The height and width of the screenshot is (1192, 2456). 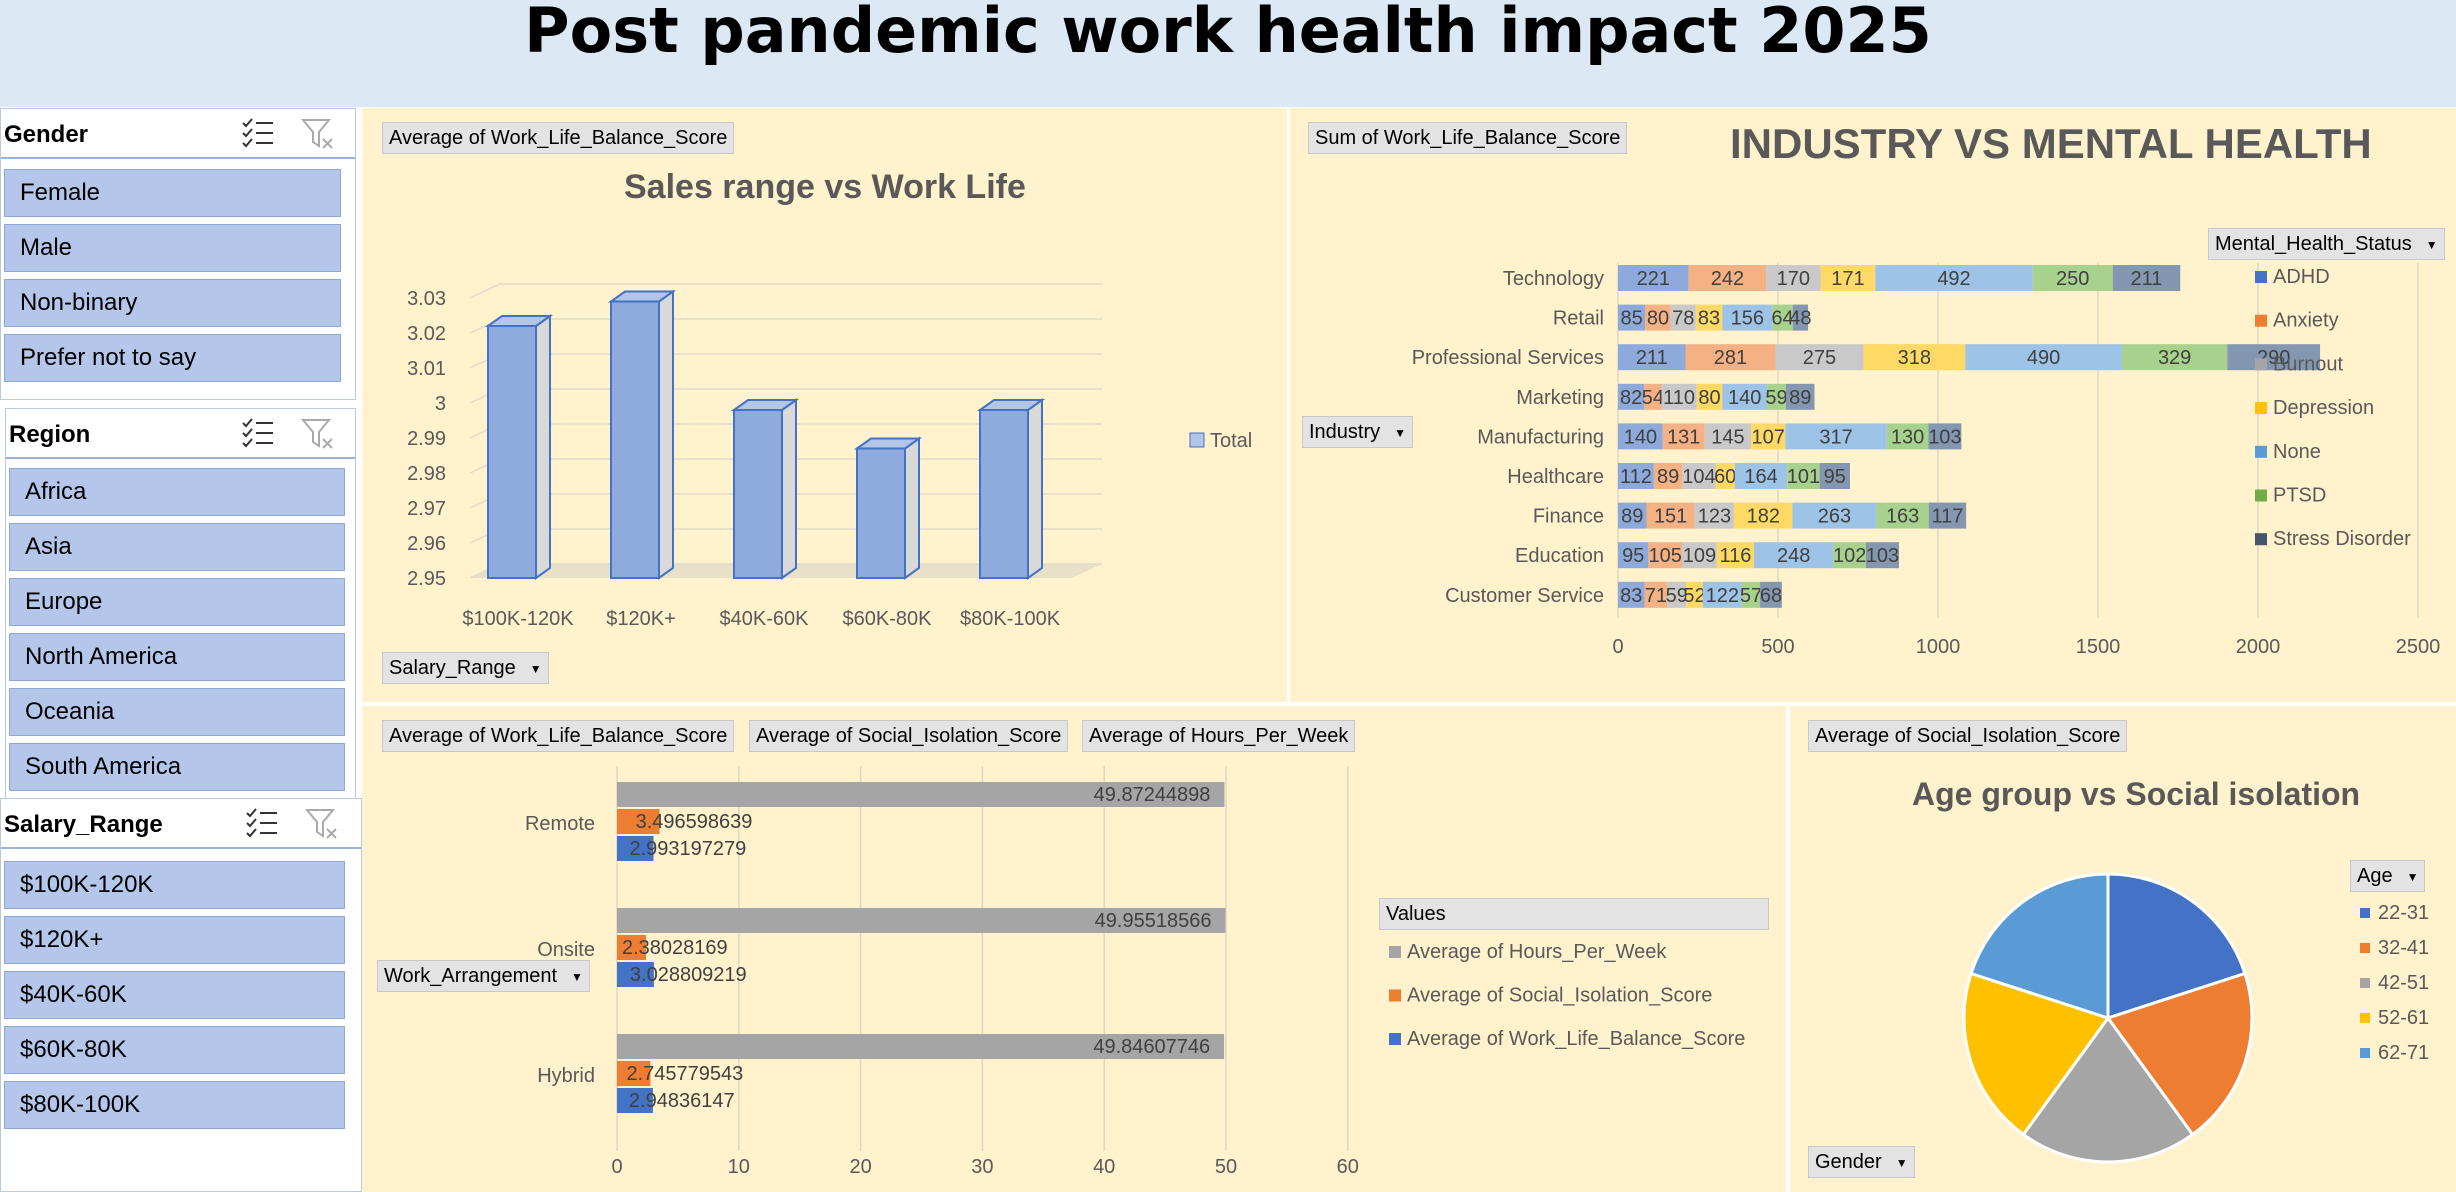 What do you see at coordinates (177, 547) in the screenshot?
I see `slicer-item-asia: Asia` at bounding box center [177, 547].